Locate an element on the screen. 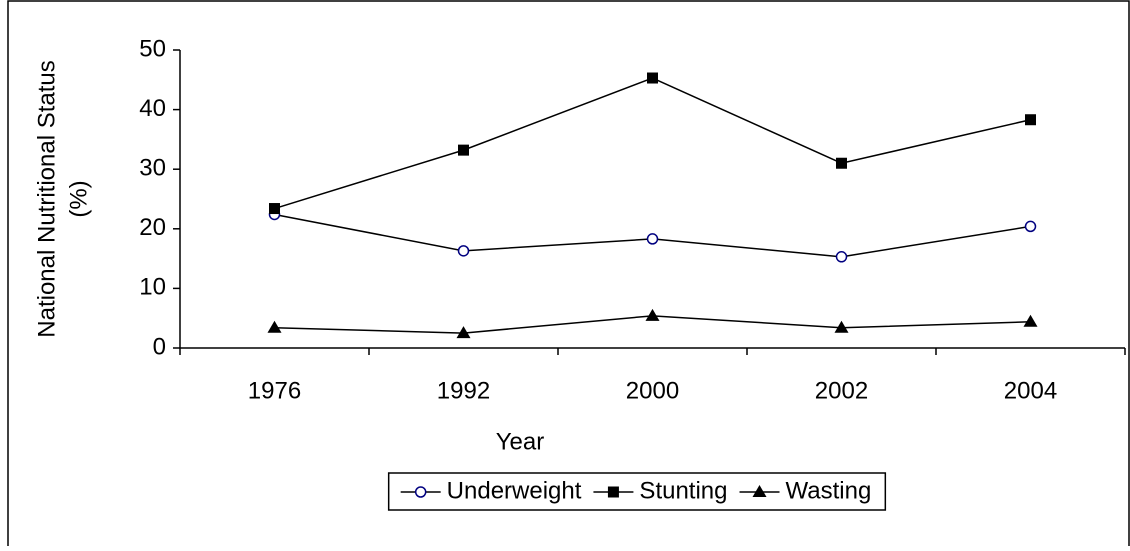  y-axis-label: (%) is located at coordinates (78, 198).